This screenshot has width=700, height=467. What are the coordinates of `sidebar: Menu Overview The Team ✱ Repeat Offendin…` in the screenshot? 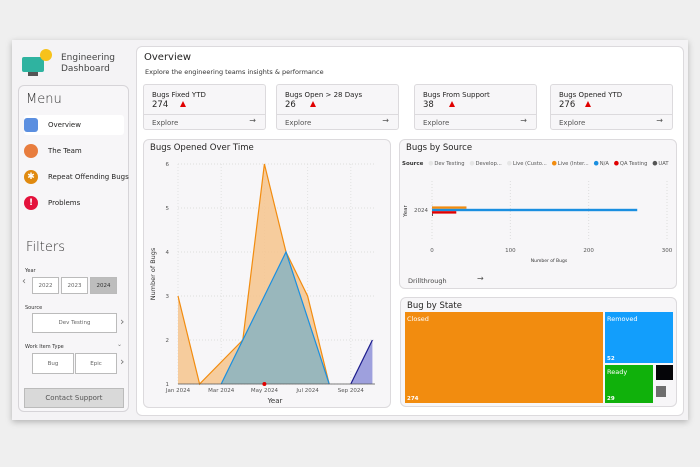 It's located at (73, 248).